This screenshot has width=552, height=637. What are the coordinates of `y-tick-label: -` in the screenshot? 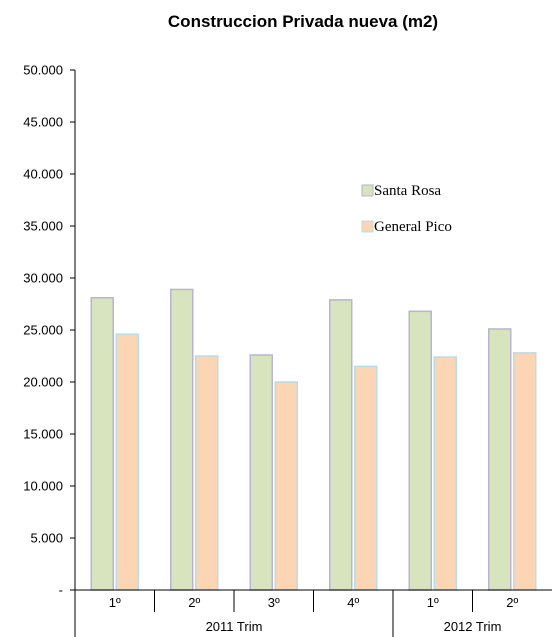 It's located at (61, 590).